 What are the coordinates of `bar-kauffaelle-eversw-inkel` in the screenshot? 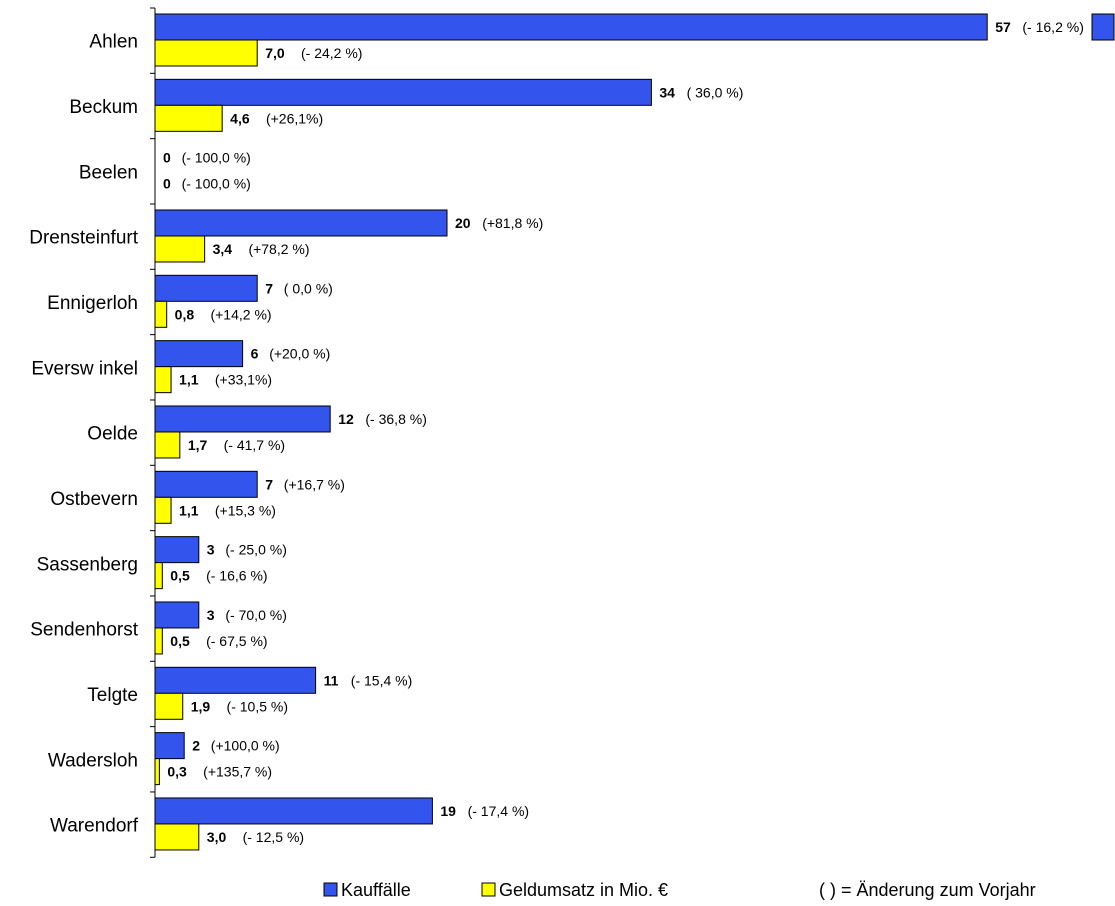 It's located at (199, 354).